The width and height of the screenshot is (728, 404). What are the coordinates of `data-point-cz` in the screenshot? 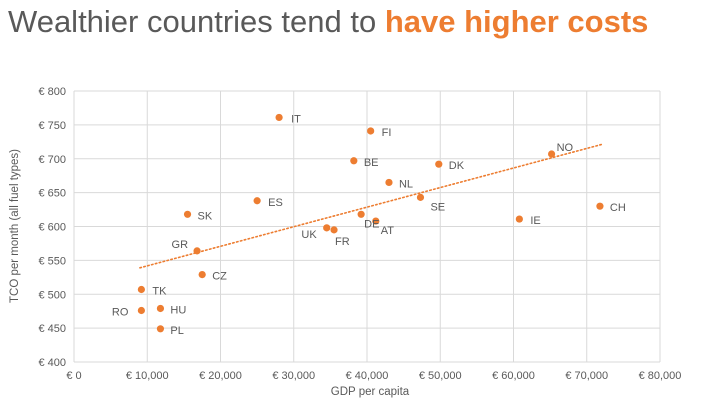 It's located at (202, 275).